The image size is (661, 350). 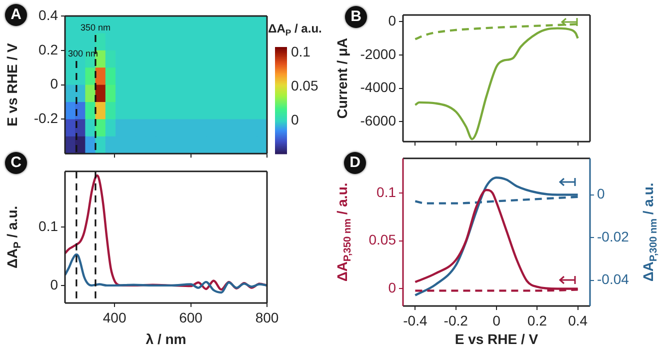 I want to click on x-tick-label: 800, so click(x=267, y=317).